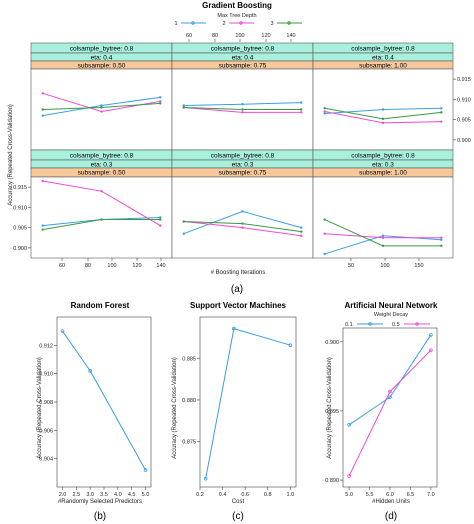 The width and height of the screenshot is (474, 524). What do you see at coordinates (418, 266) in the screenshot?
I see `x-tick-label: 150` at bounding box center [418, 266].